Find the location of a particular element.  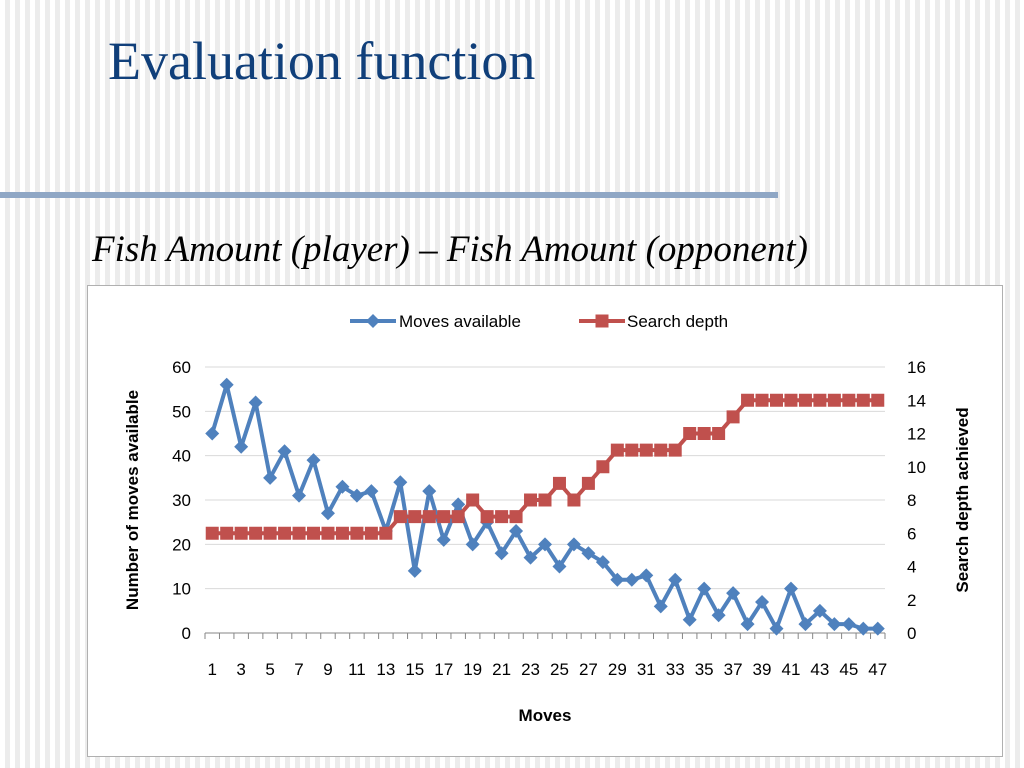

x-tick-label: 41 is located at coordinates (790, 669).